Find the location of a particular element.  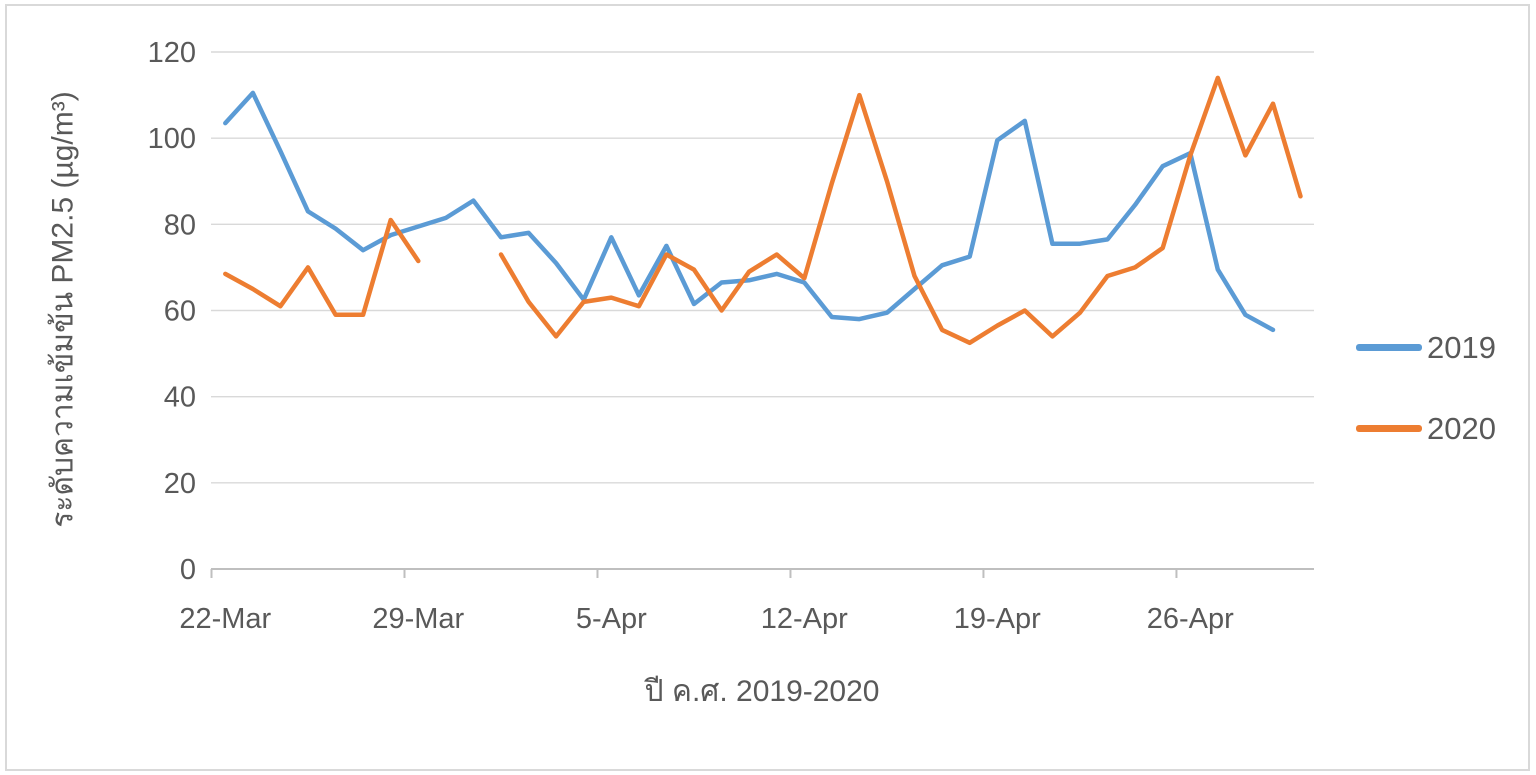

legend-label-2019: 2019 is located at coordinates (1461, 347).